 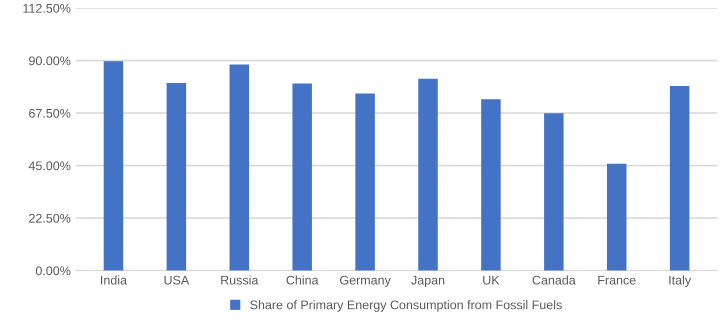 What do you see at coordinates (177, 280) in the screenshot?
I see `x-tick-label: USA` at bounding box center [177, 280].